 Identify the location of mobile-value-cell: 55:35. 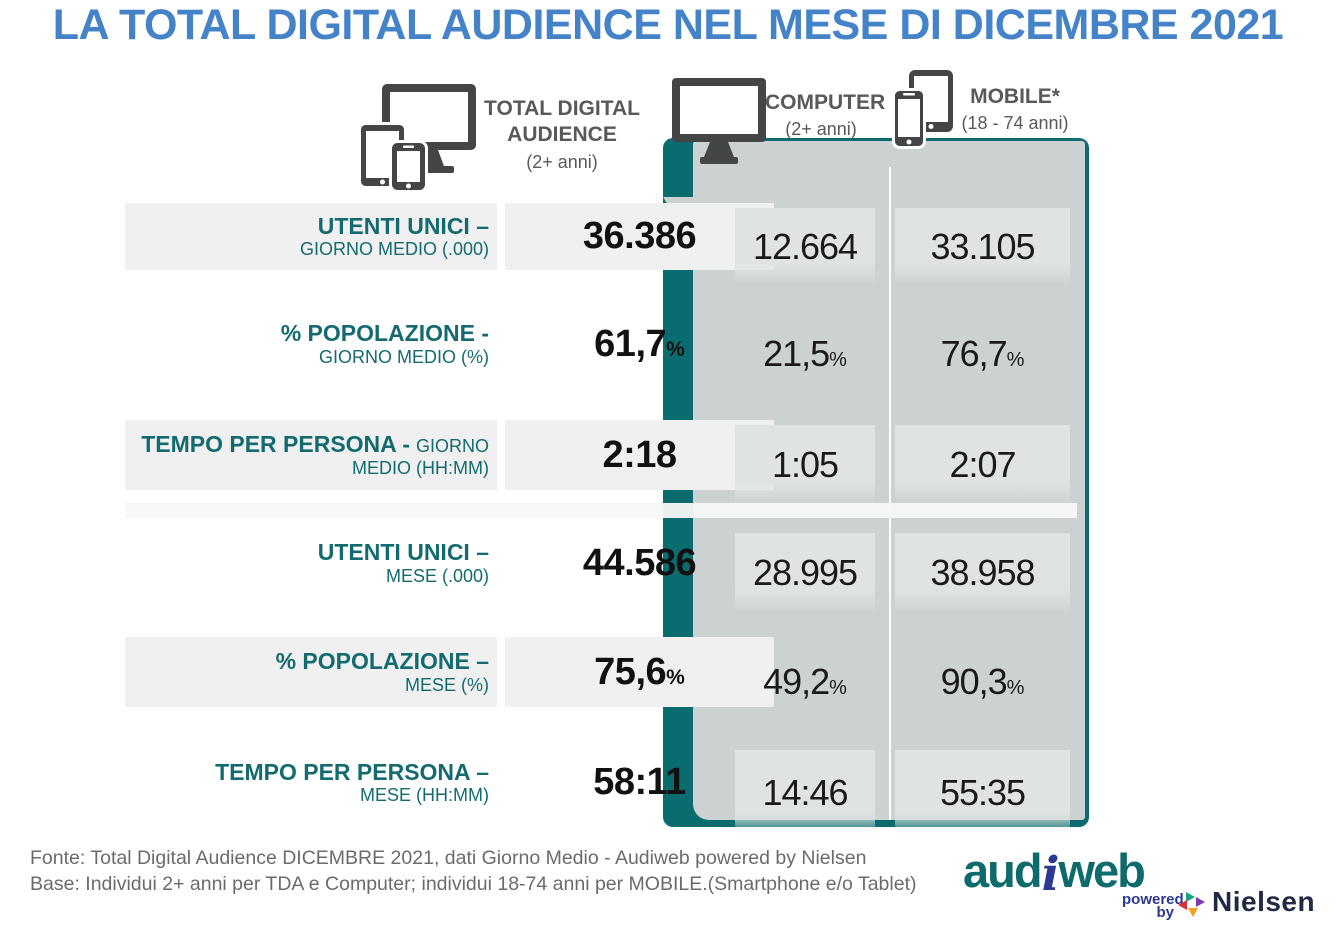
(982, 792).